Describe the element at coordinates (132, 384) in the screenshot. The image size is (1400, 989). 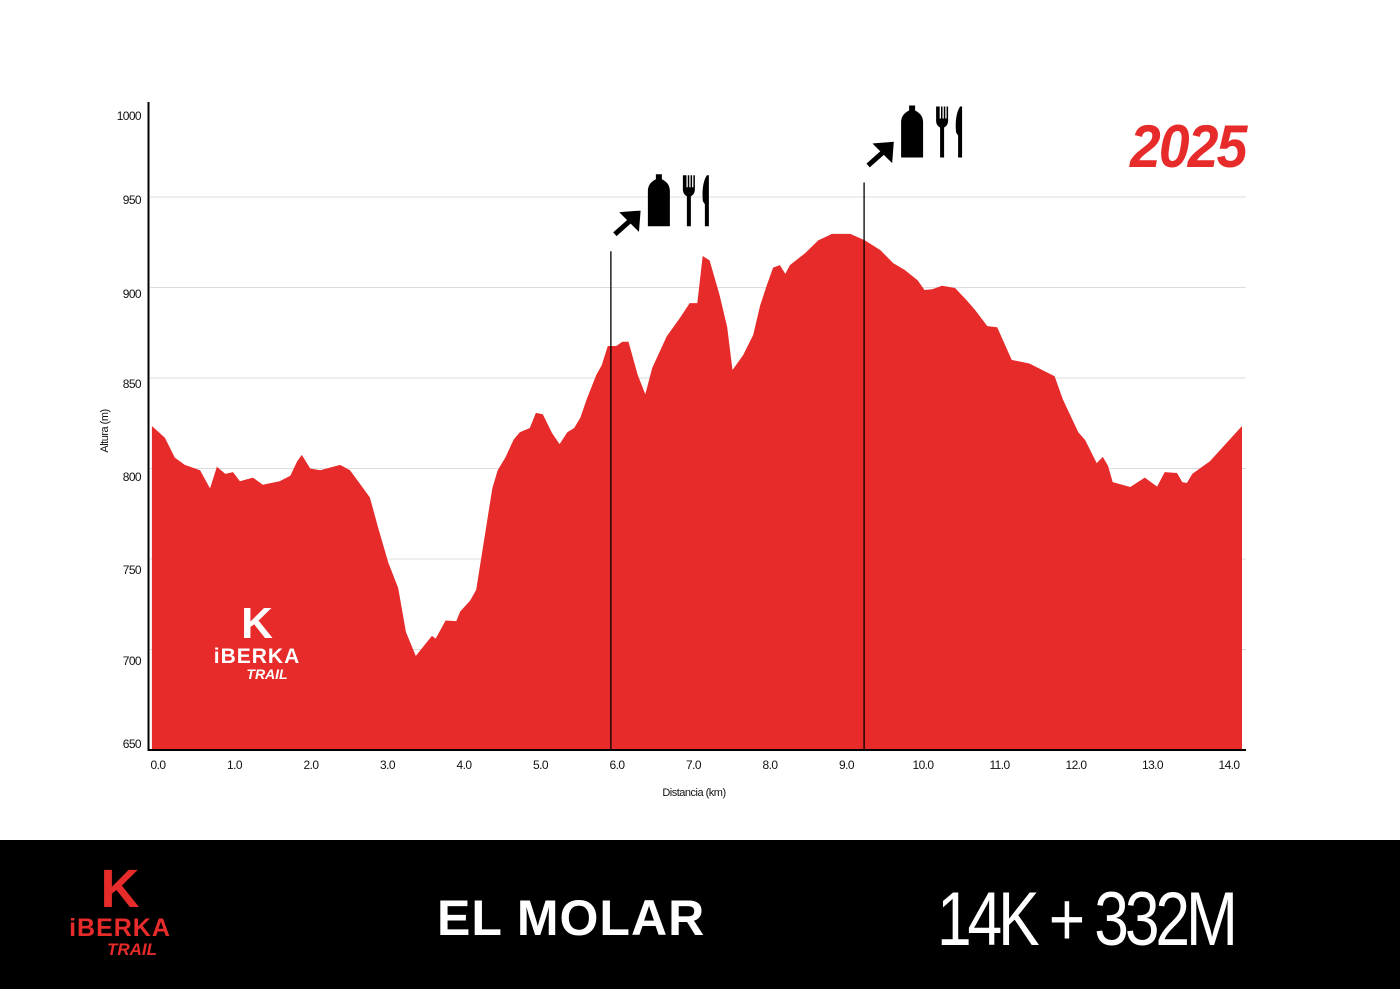
I see `y-tick-label: 850` at that location.